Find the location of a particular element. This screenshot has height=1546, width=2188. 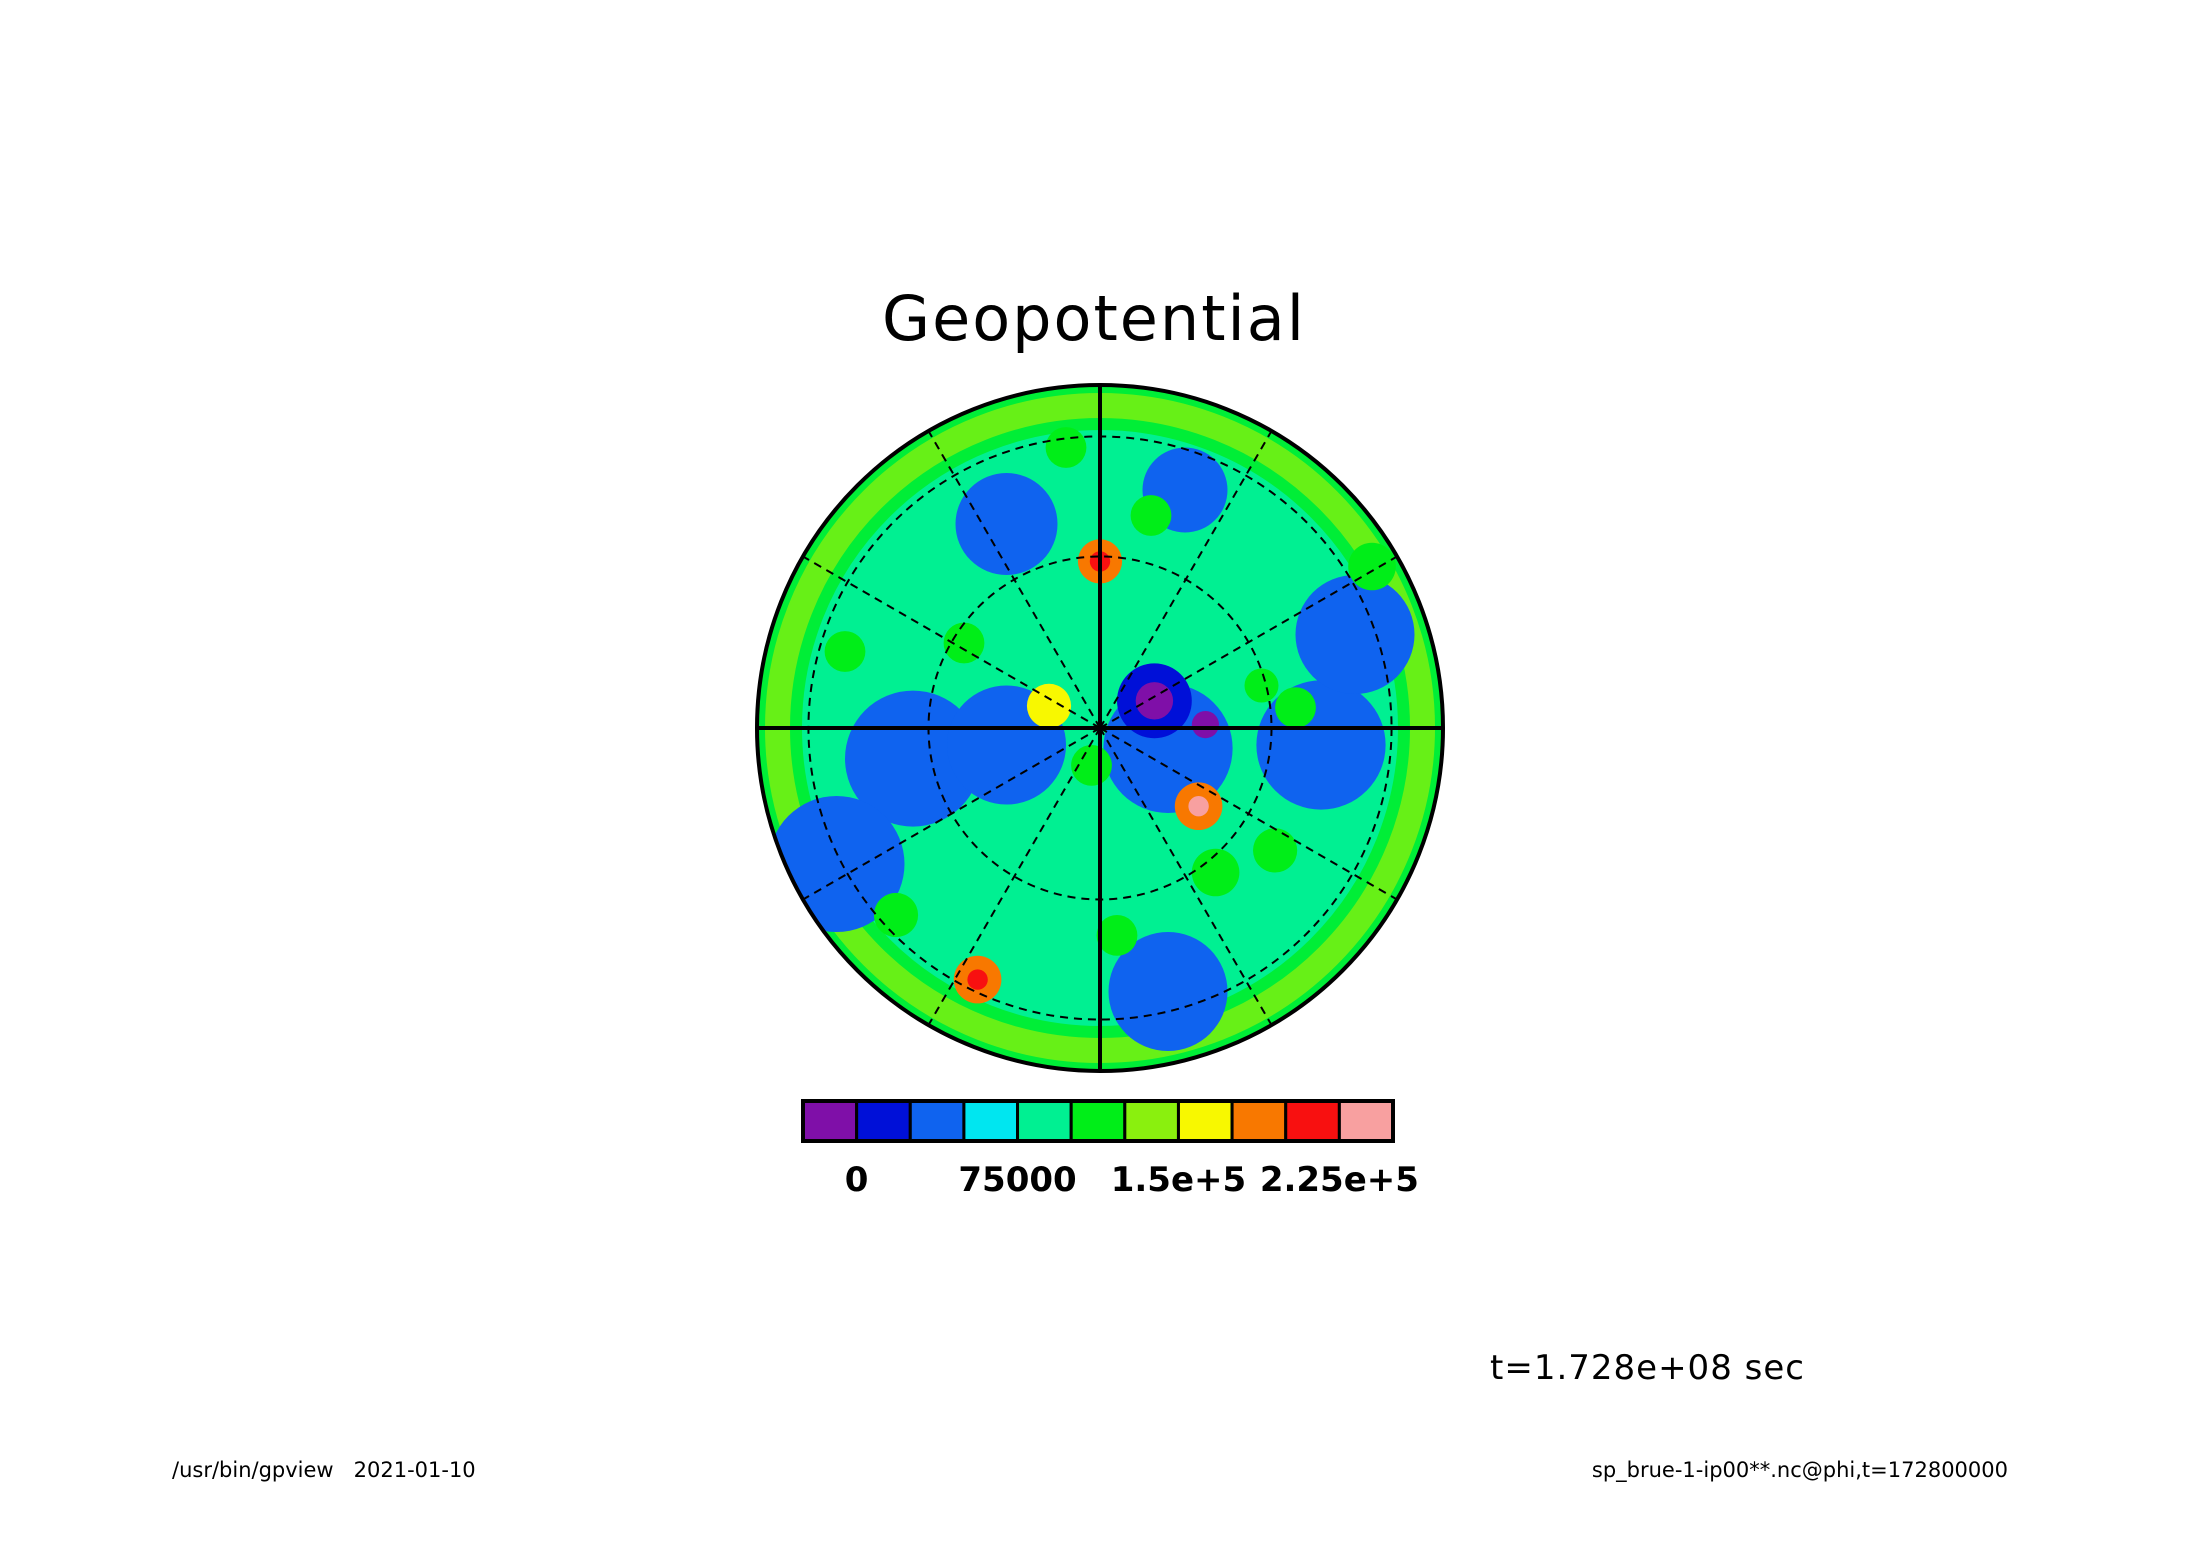

colorbar-tick-label: 2.25e+5 is located at coordinates (1339, 1180).